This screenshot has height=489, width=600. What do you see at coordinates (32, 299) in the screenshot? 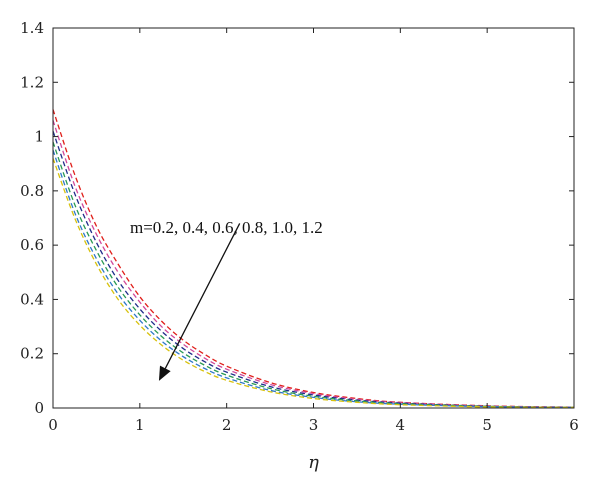
I see `y-tick-label: 0.4` at bounding box center [32, 299].